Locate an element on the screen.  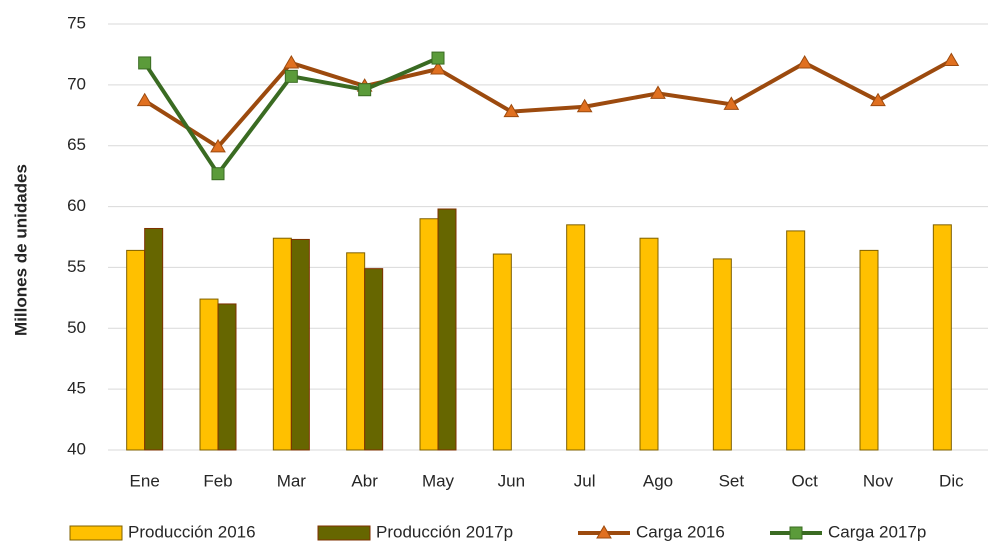
y-tick-label: 70 is located at coordinates (76, 83).